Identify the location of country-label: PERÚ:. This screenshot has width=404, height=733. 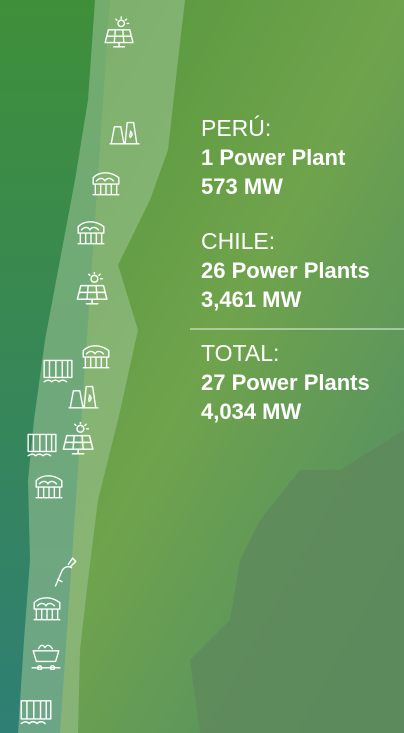
(236, 128).